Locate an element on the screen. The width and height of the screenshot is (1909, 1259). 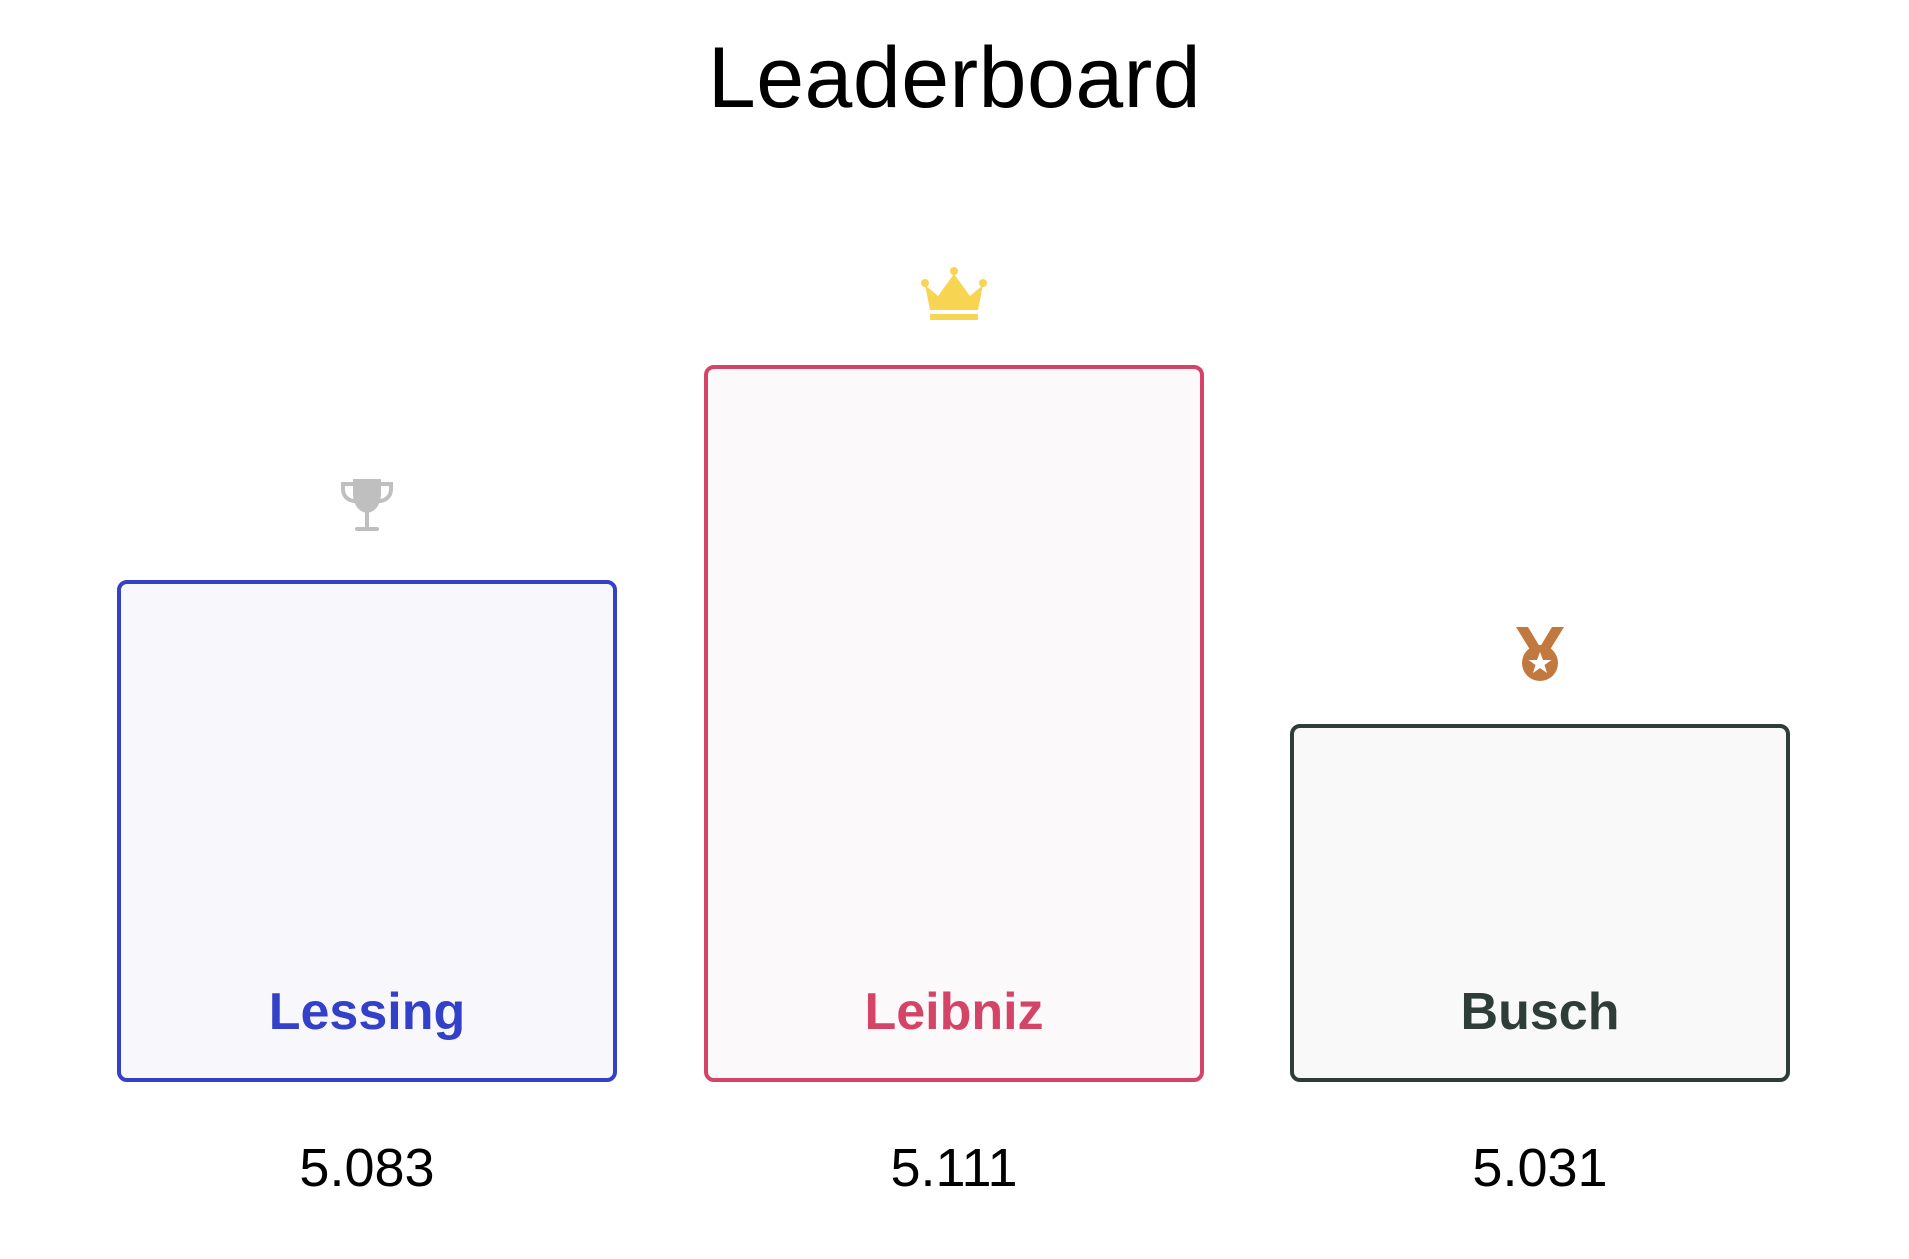
entry-name: Busch is located at coordinates (1540, 1012).